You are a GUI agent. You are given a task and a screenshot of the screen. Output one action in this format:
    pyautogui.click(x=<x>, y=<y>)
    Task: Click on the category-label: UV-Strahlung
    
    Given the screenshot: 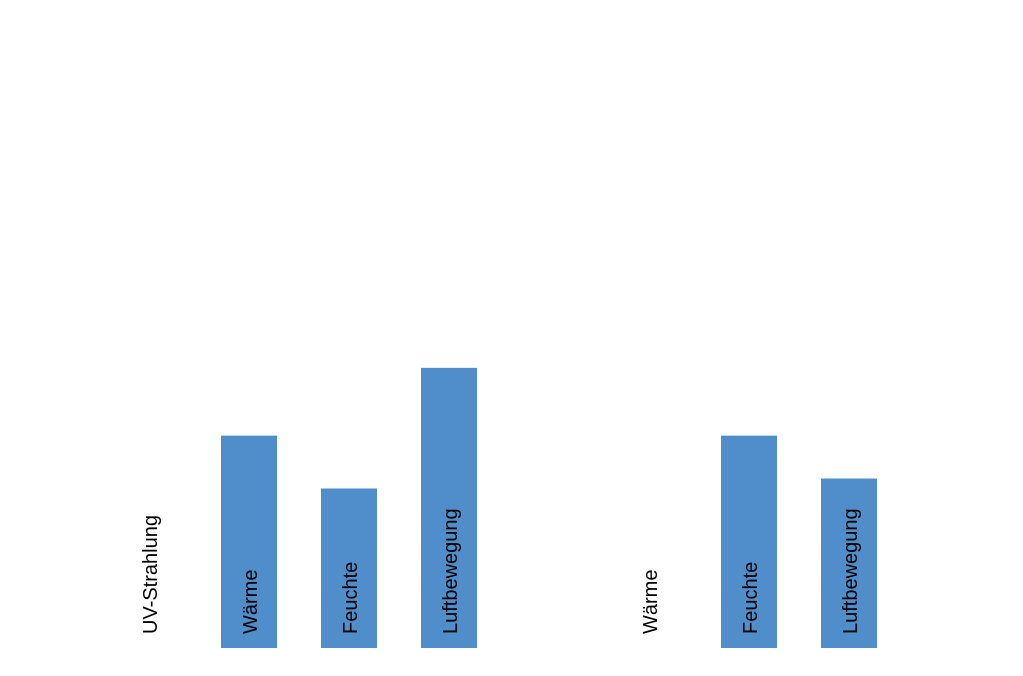 What is the action you would take?
    pyautogui.click(x=151, y=574)
    